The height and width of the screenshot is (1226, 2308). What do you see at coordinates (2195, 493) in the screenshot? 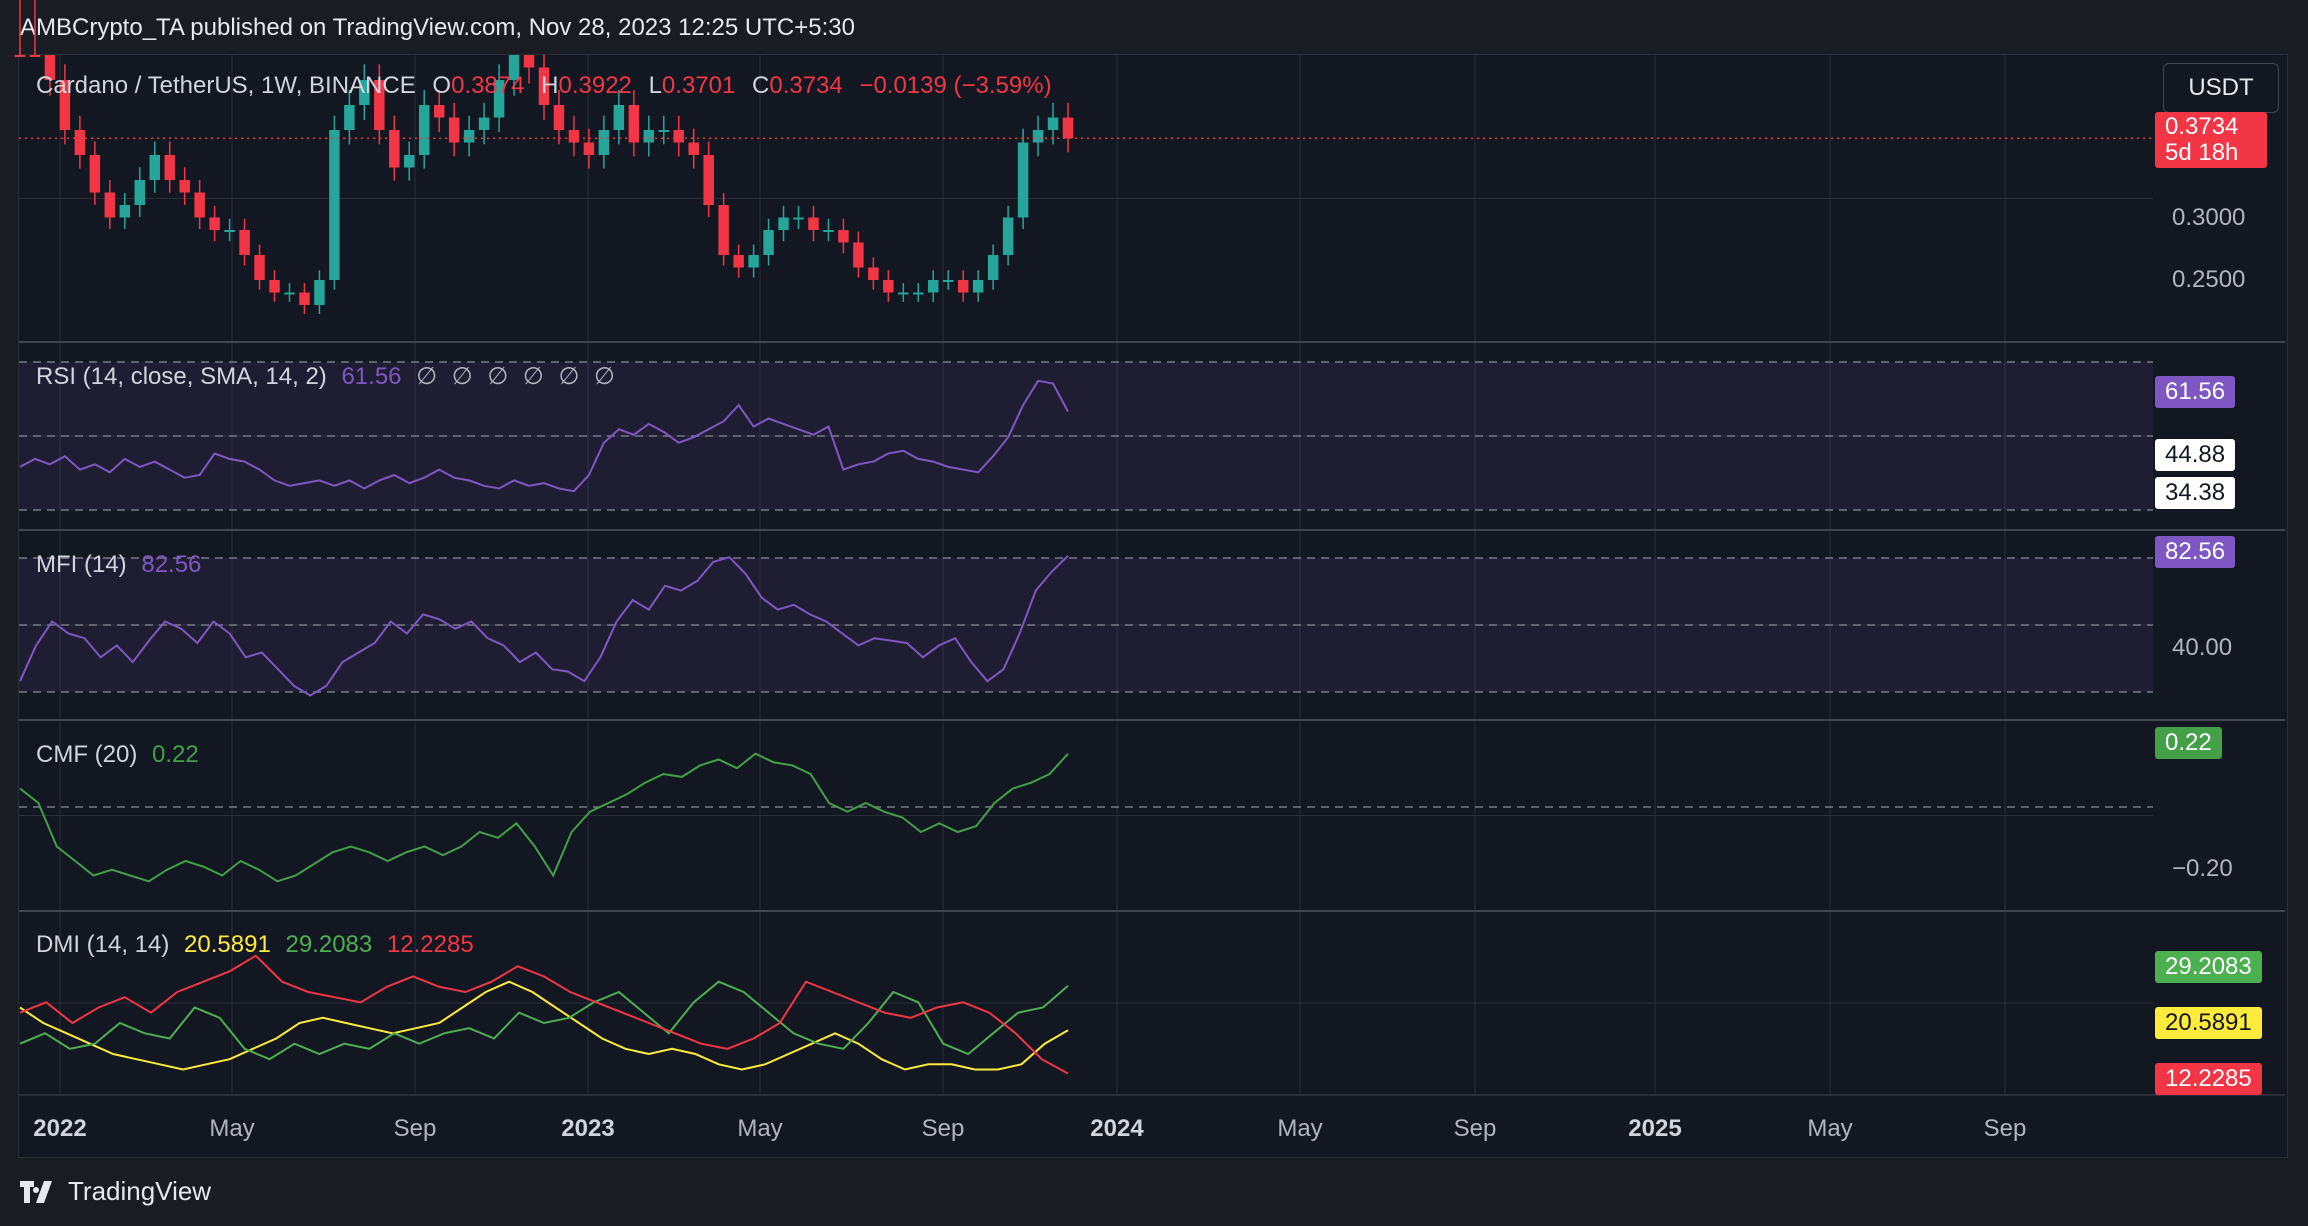
I see `rsi-band-lower-badge: 34.38` at bounding box center [2195, 493].